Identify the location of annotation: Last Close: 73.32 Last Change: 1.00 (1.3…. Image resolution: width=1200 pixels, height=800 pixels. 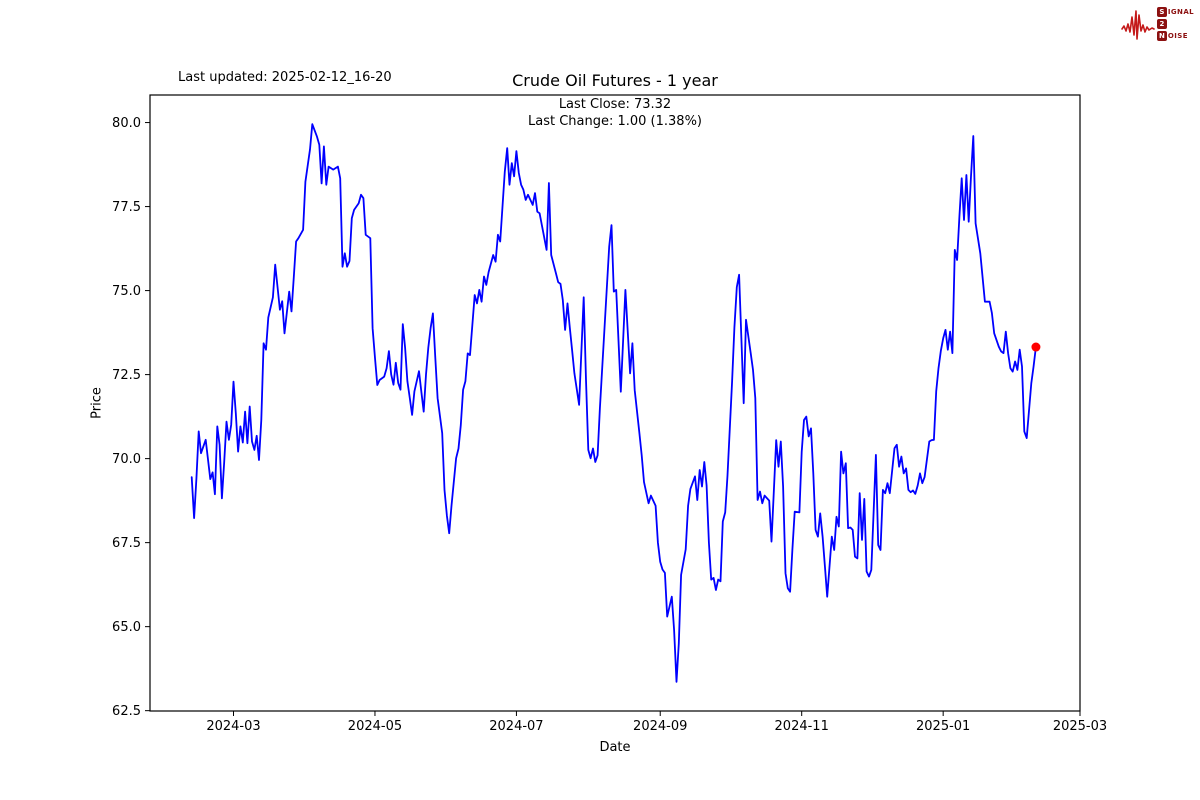
(615, 113).